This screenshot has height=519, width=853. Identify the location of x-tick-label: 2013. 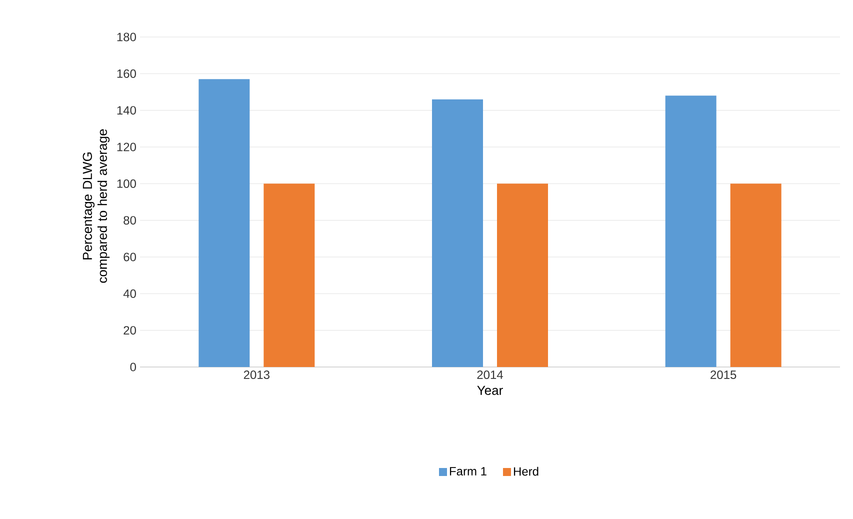
(257, 375).